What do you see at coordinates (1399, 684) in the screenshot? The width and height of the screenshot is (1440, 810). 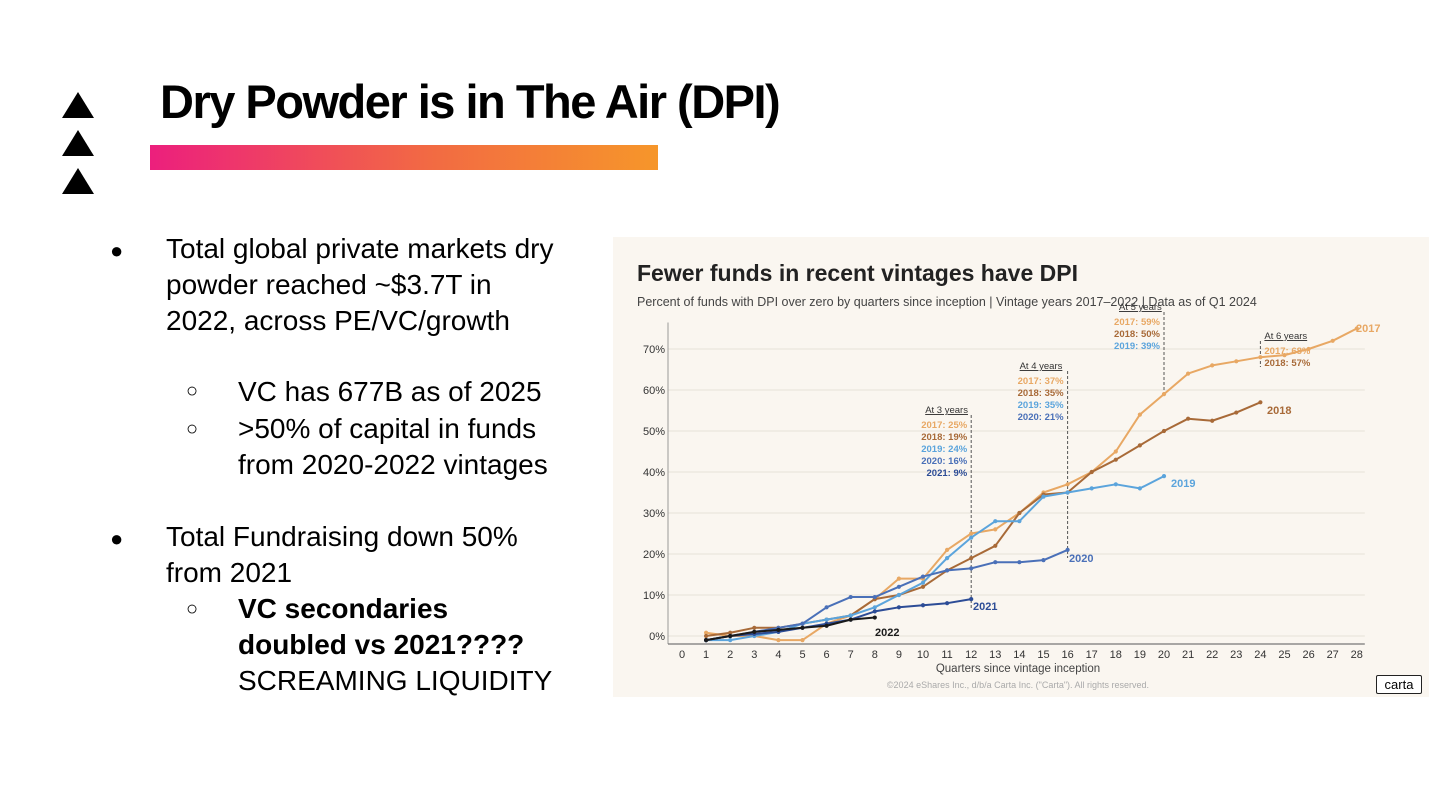 I see `carta-logo: carta` at bounding box center [1399, 684].